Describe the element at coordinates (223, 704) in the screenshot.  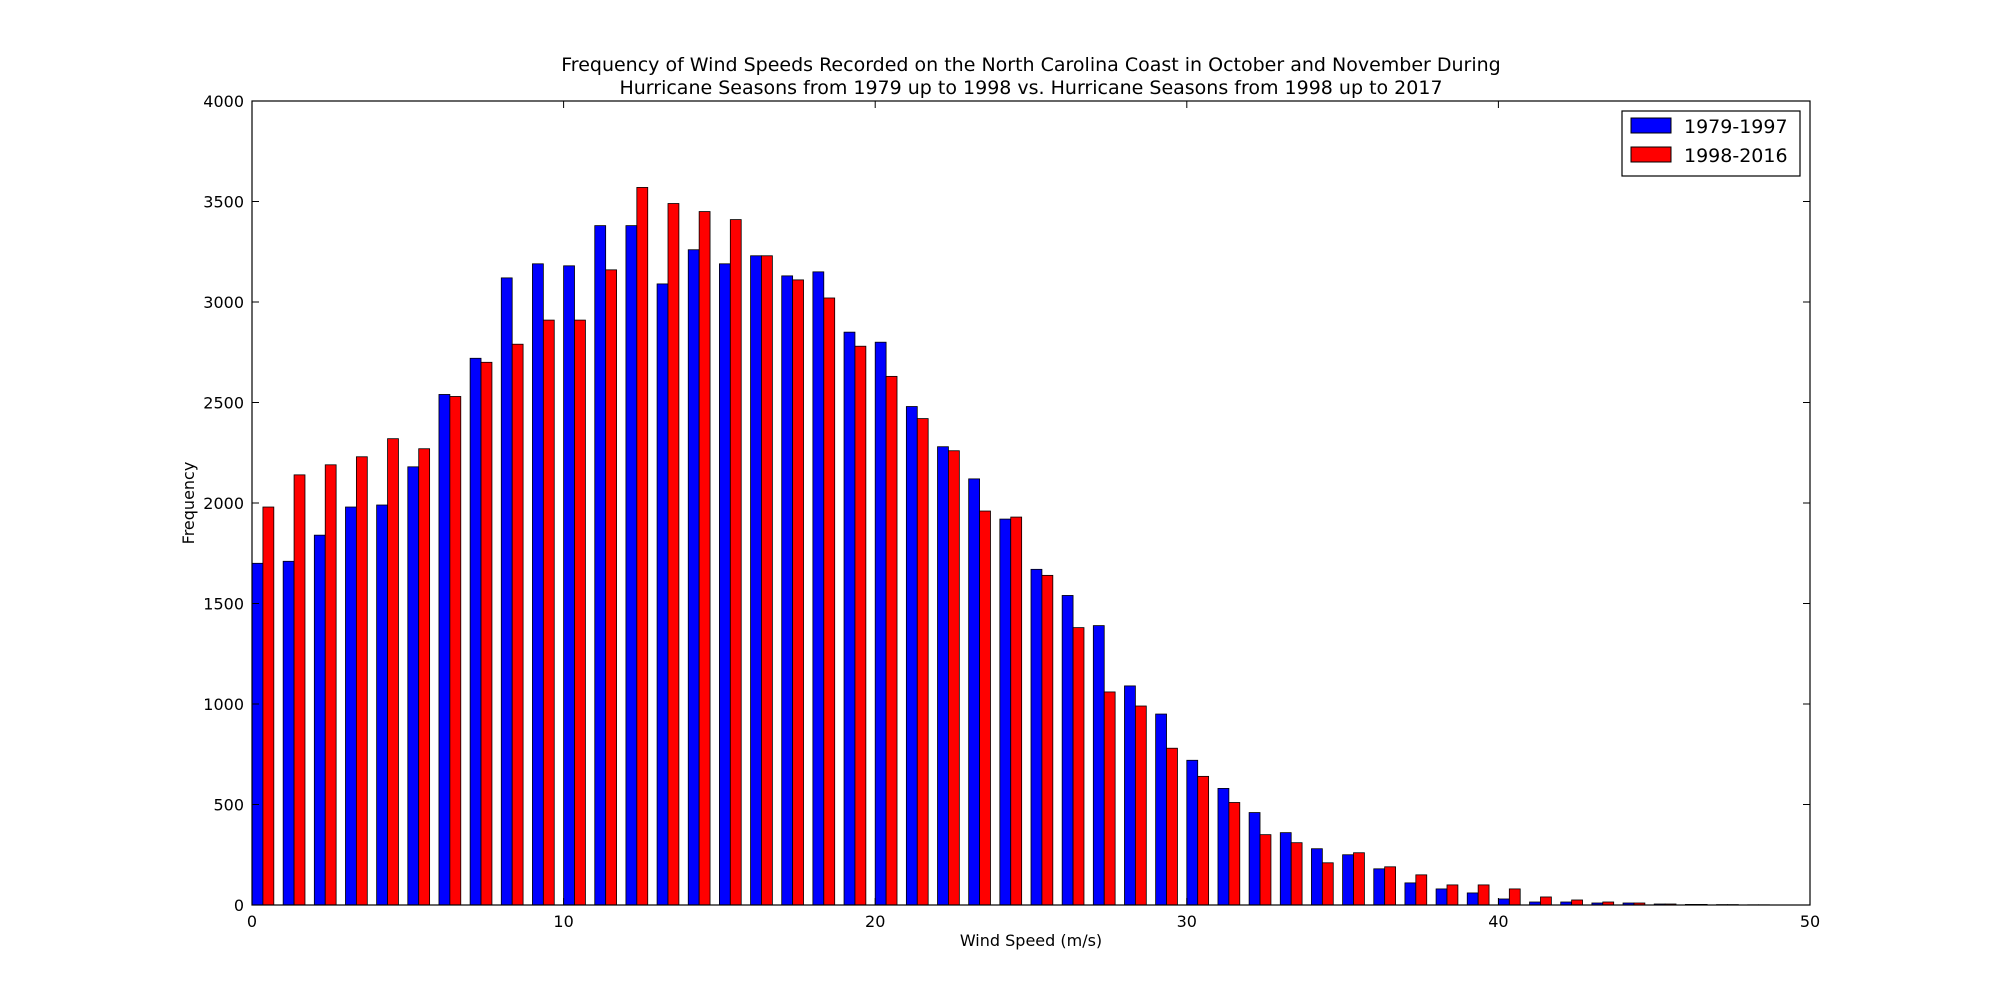
I see `y-tick-label-1000: 1000` at that location.